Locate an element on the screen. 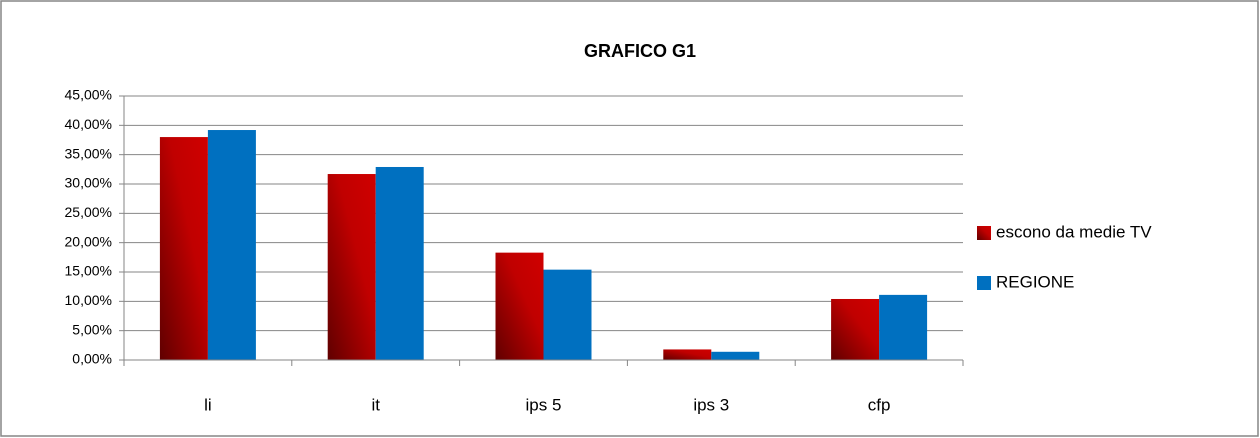 The width and height of the screenshot is (1260, 438). y-tick-label: 10,00% is located at coordinates (88, 300).